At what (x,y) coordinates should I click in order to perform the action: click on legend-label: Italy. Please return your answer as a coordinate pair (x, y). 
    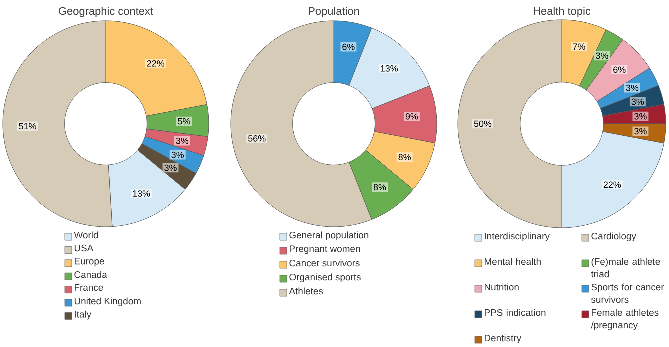
    Looking at the image, I should click on (83, 315).